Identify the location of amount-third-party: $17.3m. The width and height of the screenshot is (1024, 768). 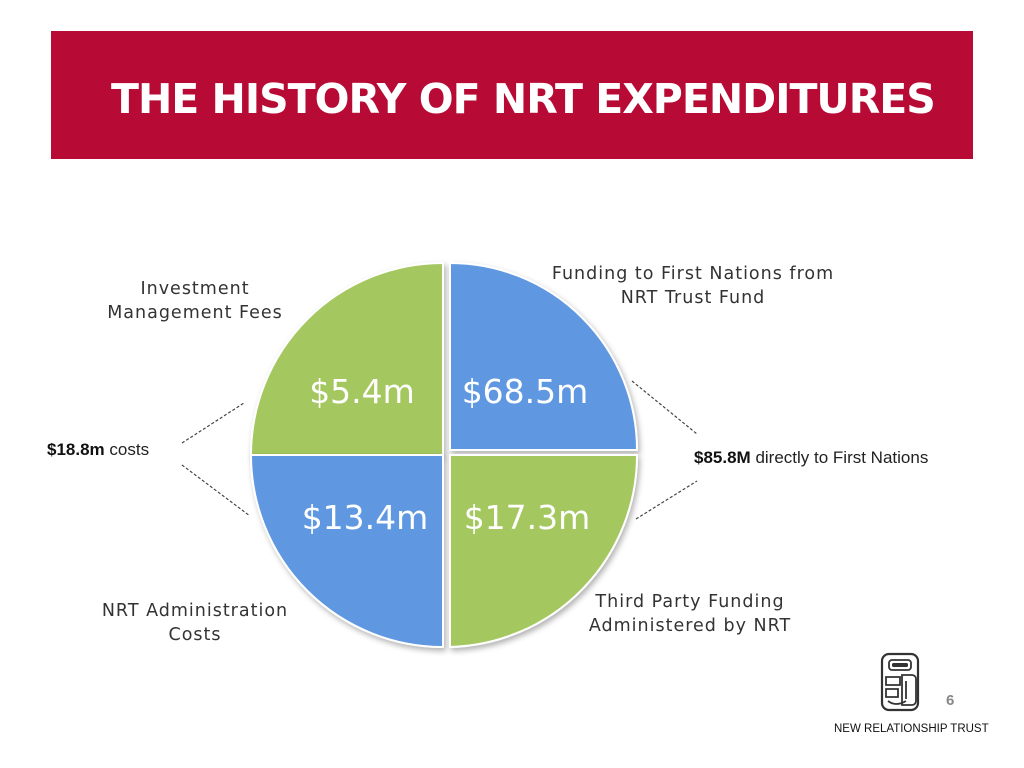
(527, 517).